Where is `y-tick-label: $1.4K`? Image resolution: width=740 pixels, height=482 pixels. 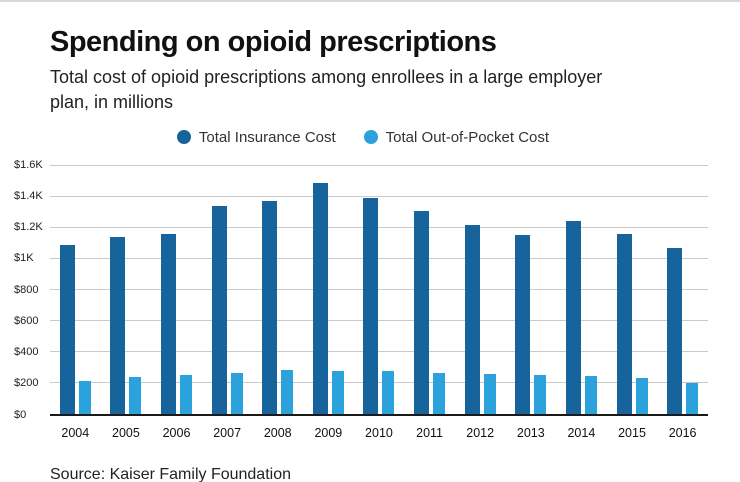
y-tick-label: $1.4K is located at coordinates (28, 195).